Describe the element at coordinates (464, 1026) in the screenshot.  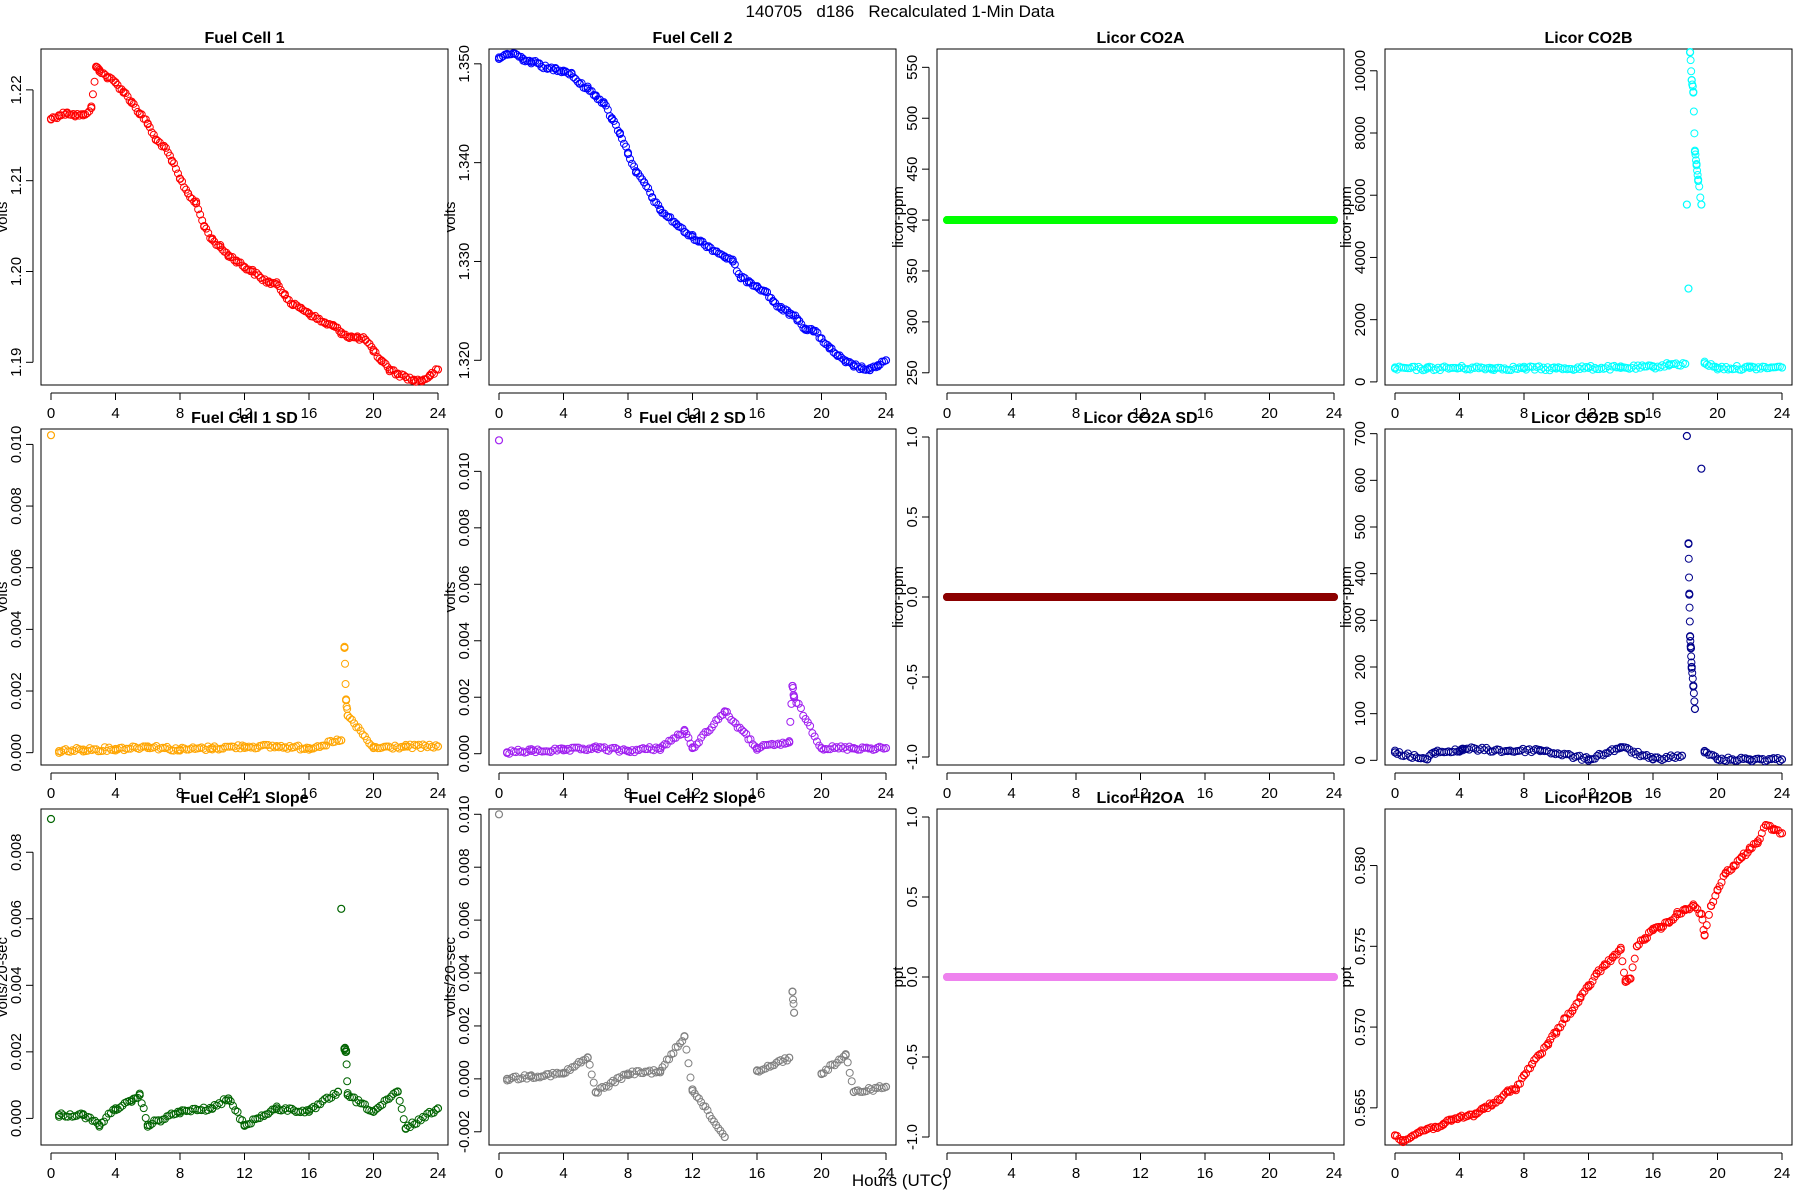
I see `y-tick-label: 0.002` at that location.